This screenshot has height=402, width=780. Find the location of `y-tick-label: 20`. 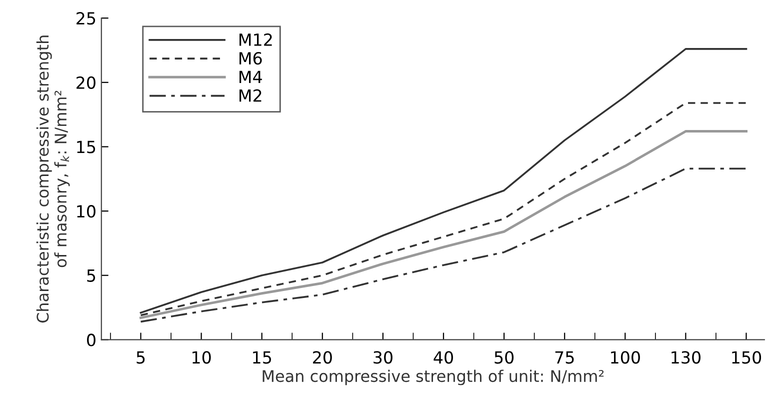

y-tick-label: 20 is located at coordinates (86, 82).